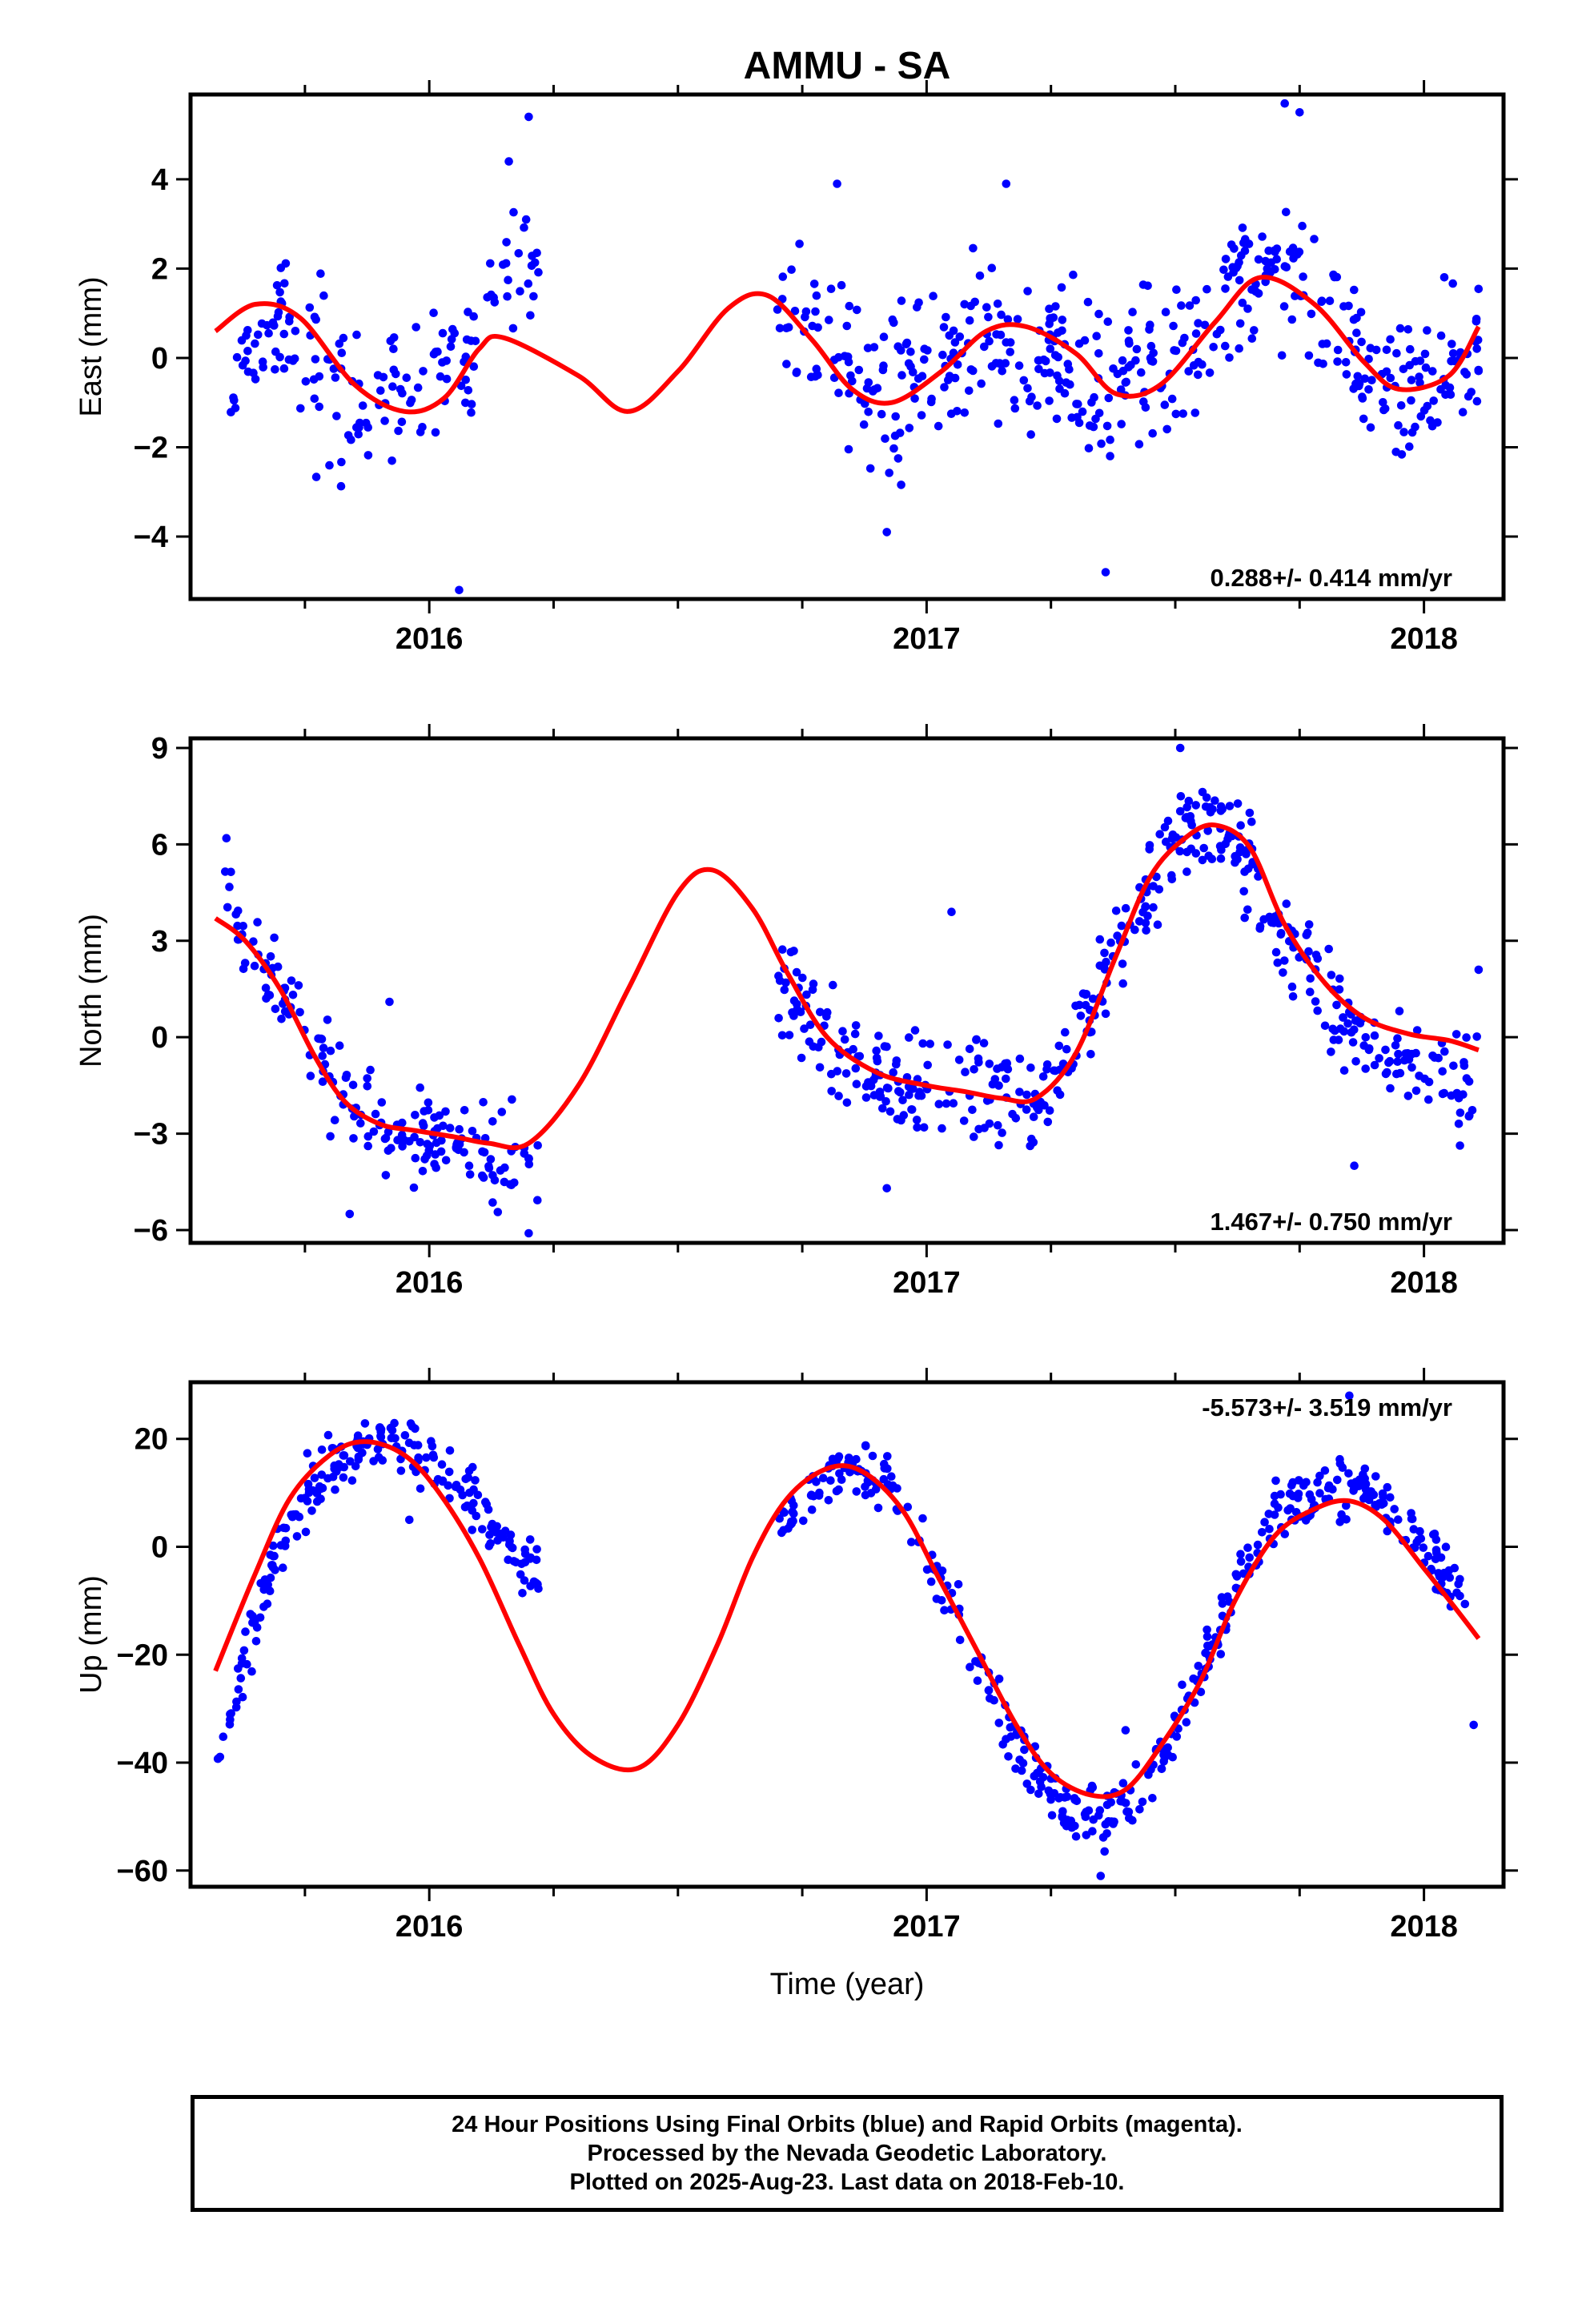  Describe the element at coordinates (1424, 639) in the screenshot. I see `x-tick-label: 2018` at that location.